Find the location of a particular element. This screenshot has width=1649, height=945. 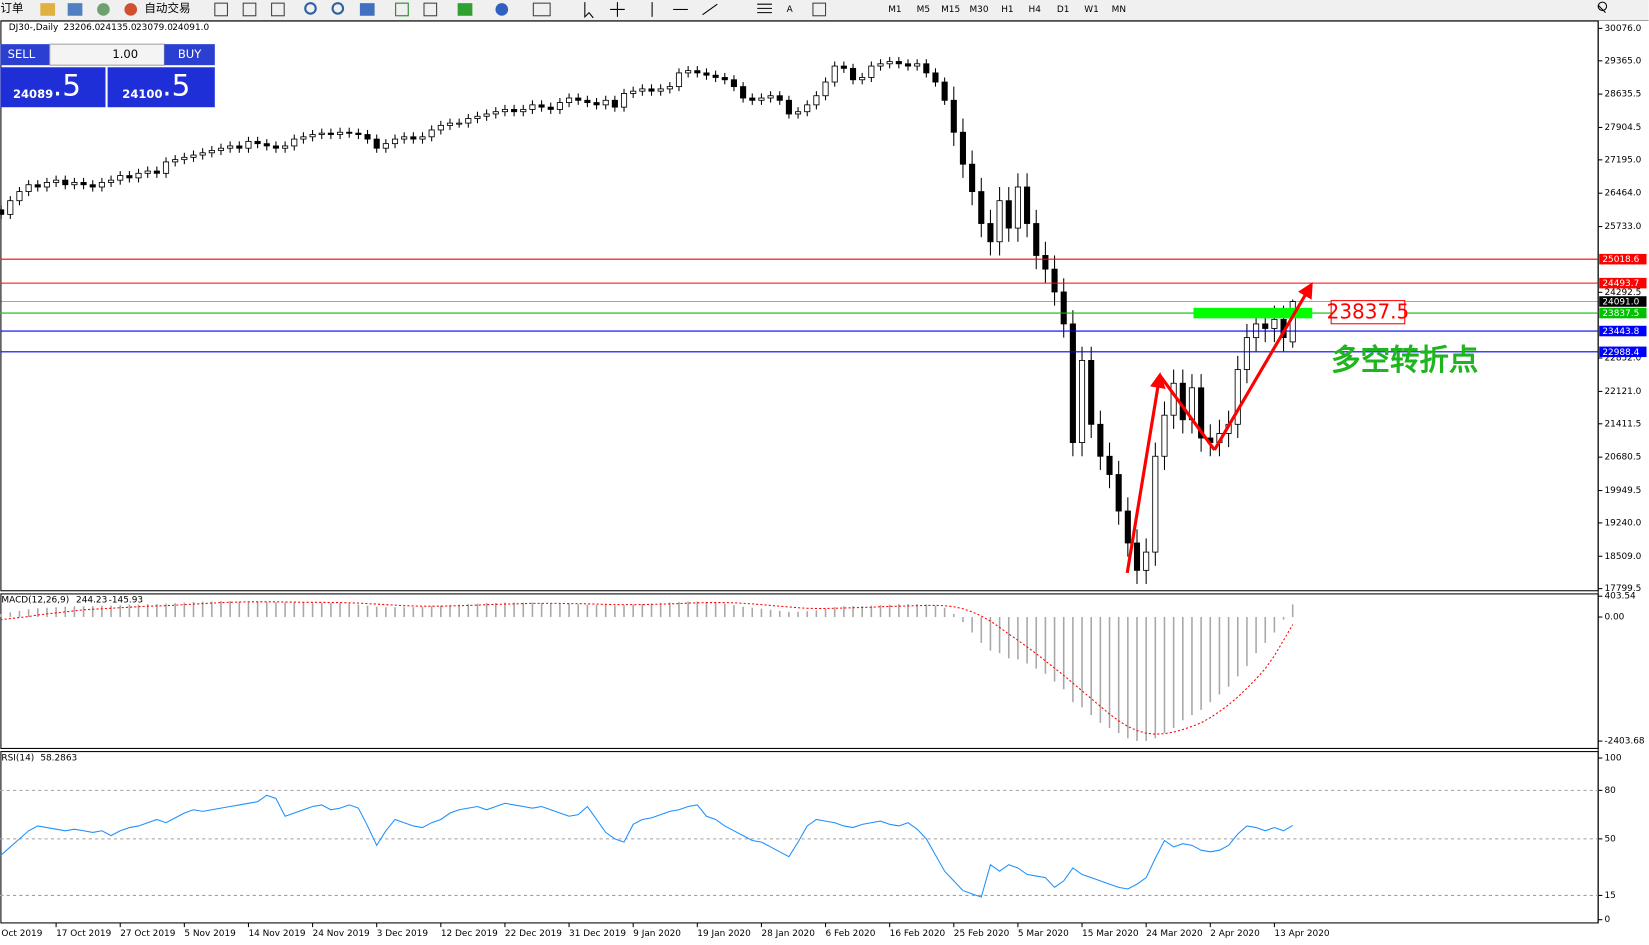

x-tick-label: 6 Feb 2020 is located at coordinates (851, 934).